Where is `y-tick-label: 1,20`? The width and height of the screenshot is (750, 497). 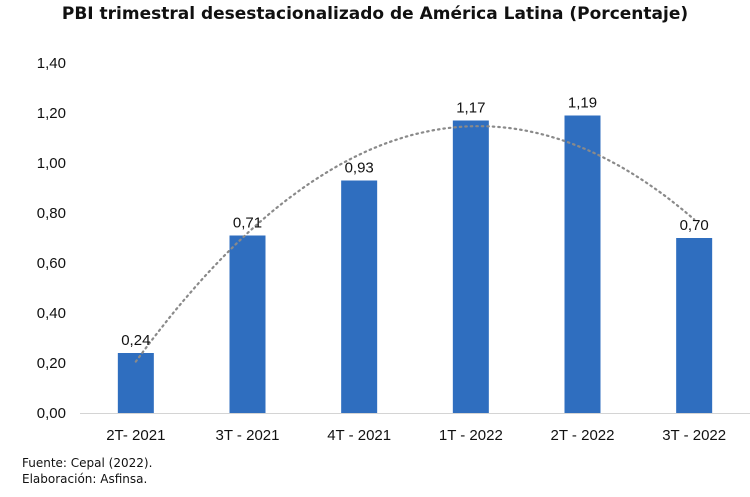
y-tick-label: 1,20 is located at coordinates (51, 113).